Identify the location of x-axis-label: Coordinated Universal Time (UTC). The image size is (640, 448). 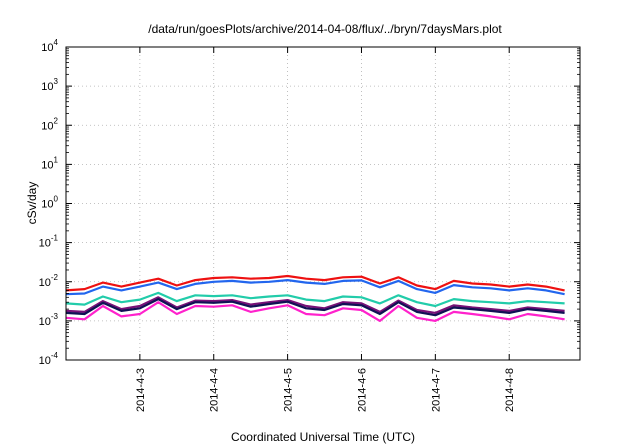
(323, 437).